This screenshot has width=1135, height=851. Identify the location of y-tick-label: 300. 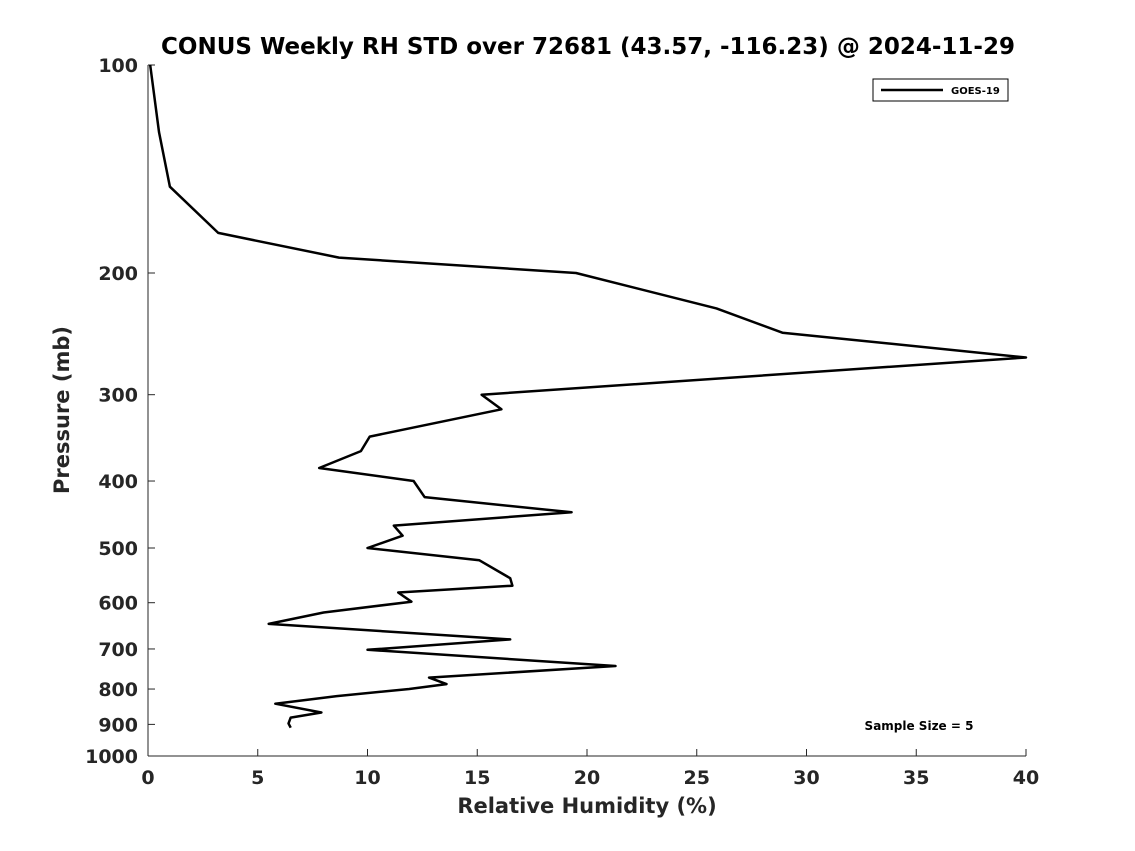
(118, 396).